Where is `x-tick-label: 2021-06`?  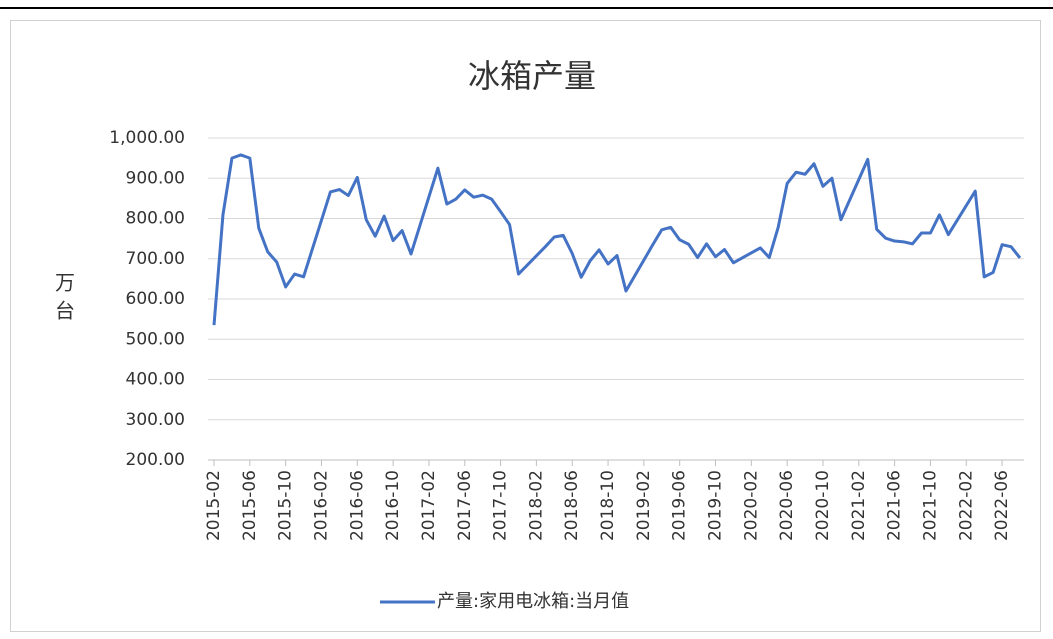 x-tick-label: 2021-06 is located at coordinates (895, 505).